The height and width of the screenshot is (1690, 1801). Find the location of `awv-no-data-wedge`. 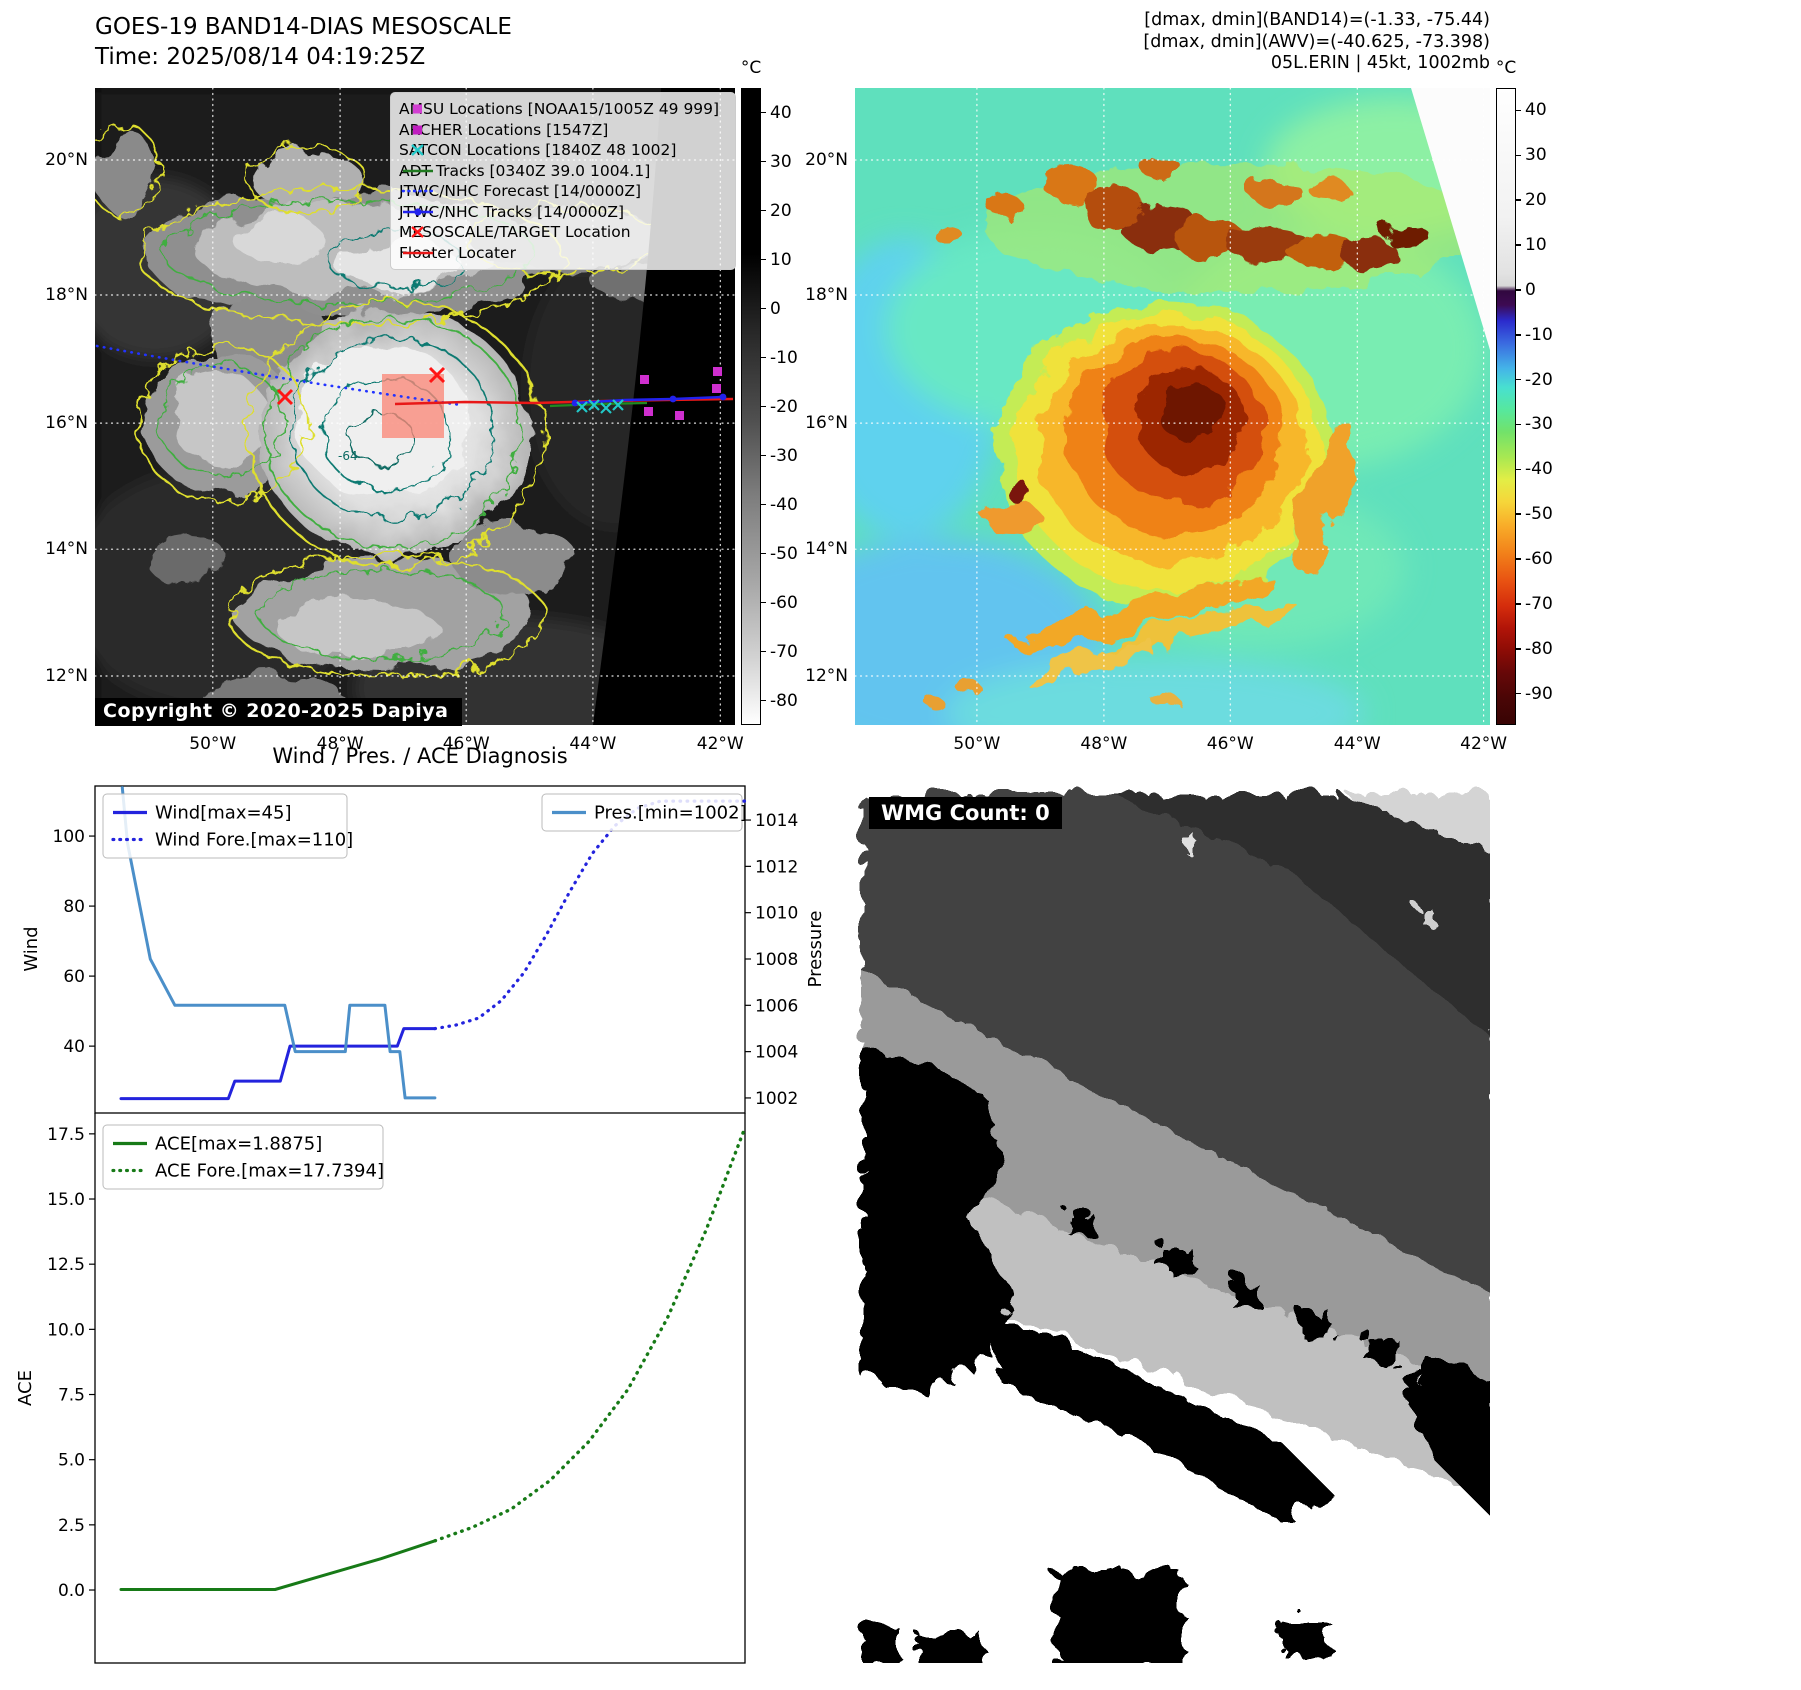

awv-no-data-wedge is located at coordinates (1450, 219).